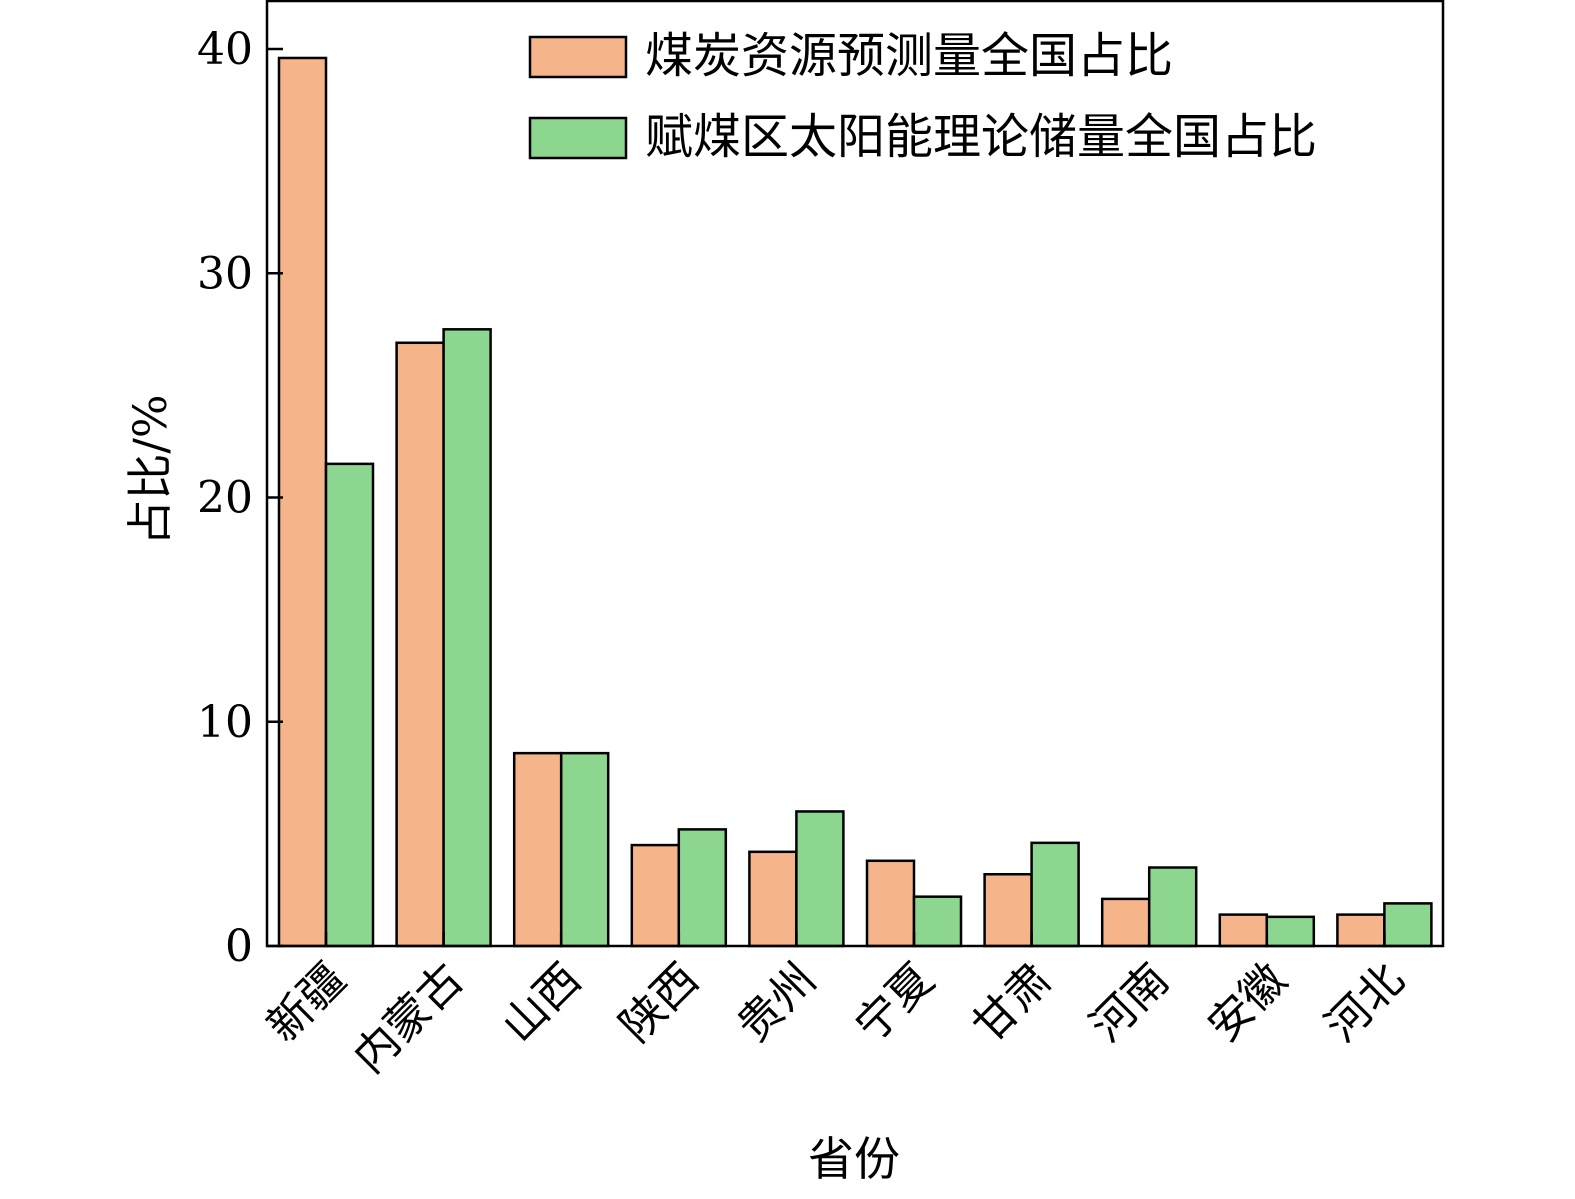 The height and width of the screenshot is (1199, 1575). Describe the element at coordinates (578, 138) in the screenshot. I see `legend-swatch-solar` at that location.